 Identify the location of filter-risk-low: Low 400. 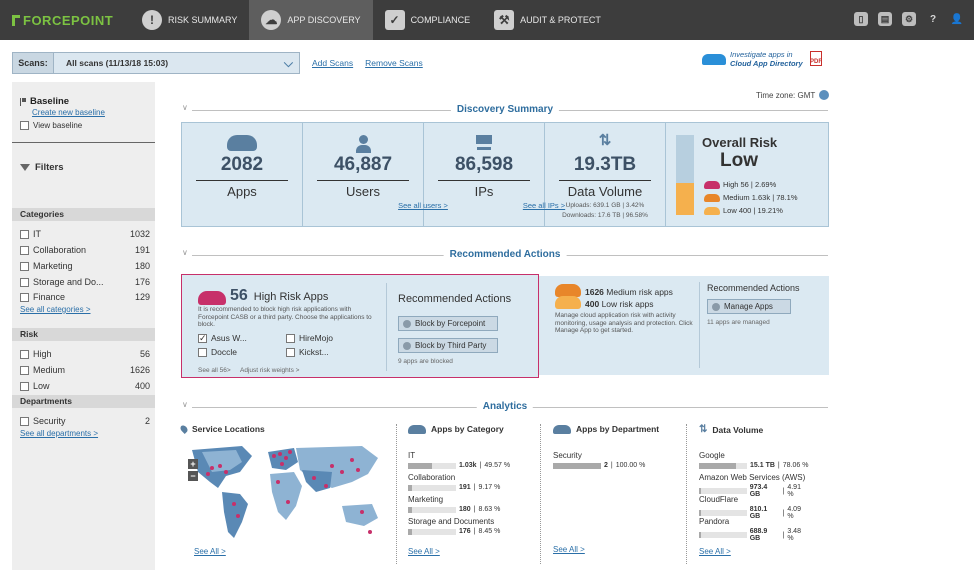
(85, 386).